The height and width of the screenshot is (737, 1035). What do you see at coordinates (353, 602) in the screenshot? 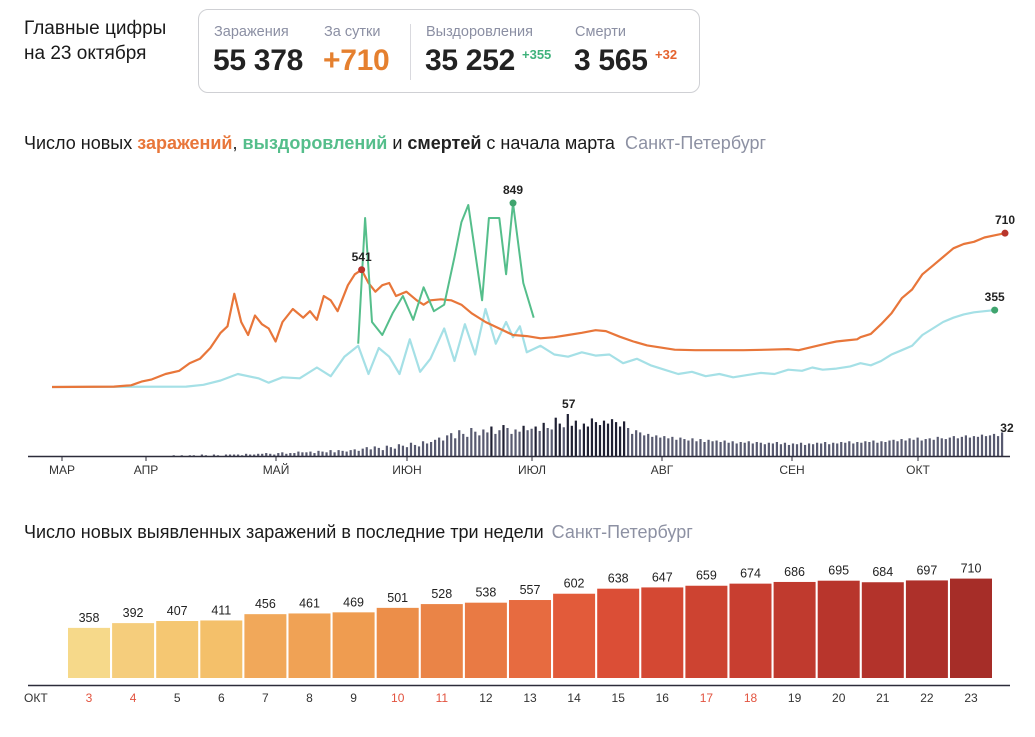
I see `bar-value-label: 469` at bounding box center [353, 602].